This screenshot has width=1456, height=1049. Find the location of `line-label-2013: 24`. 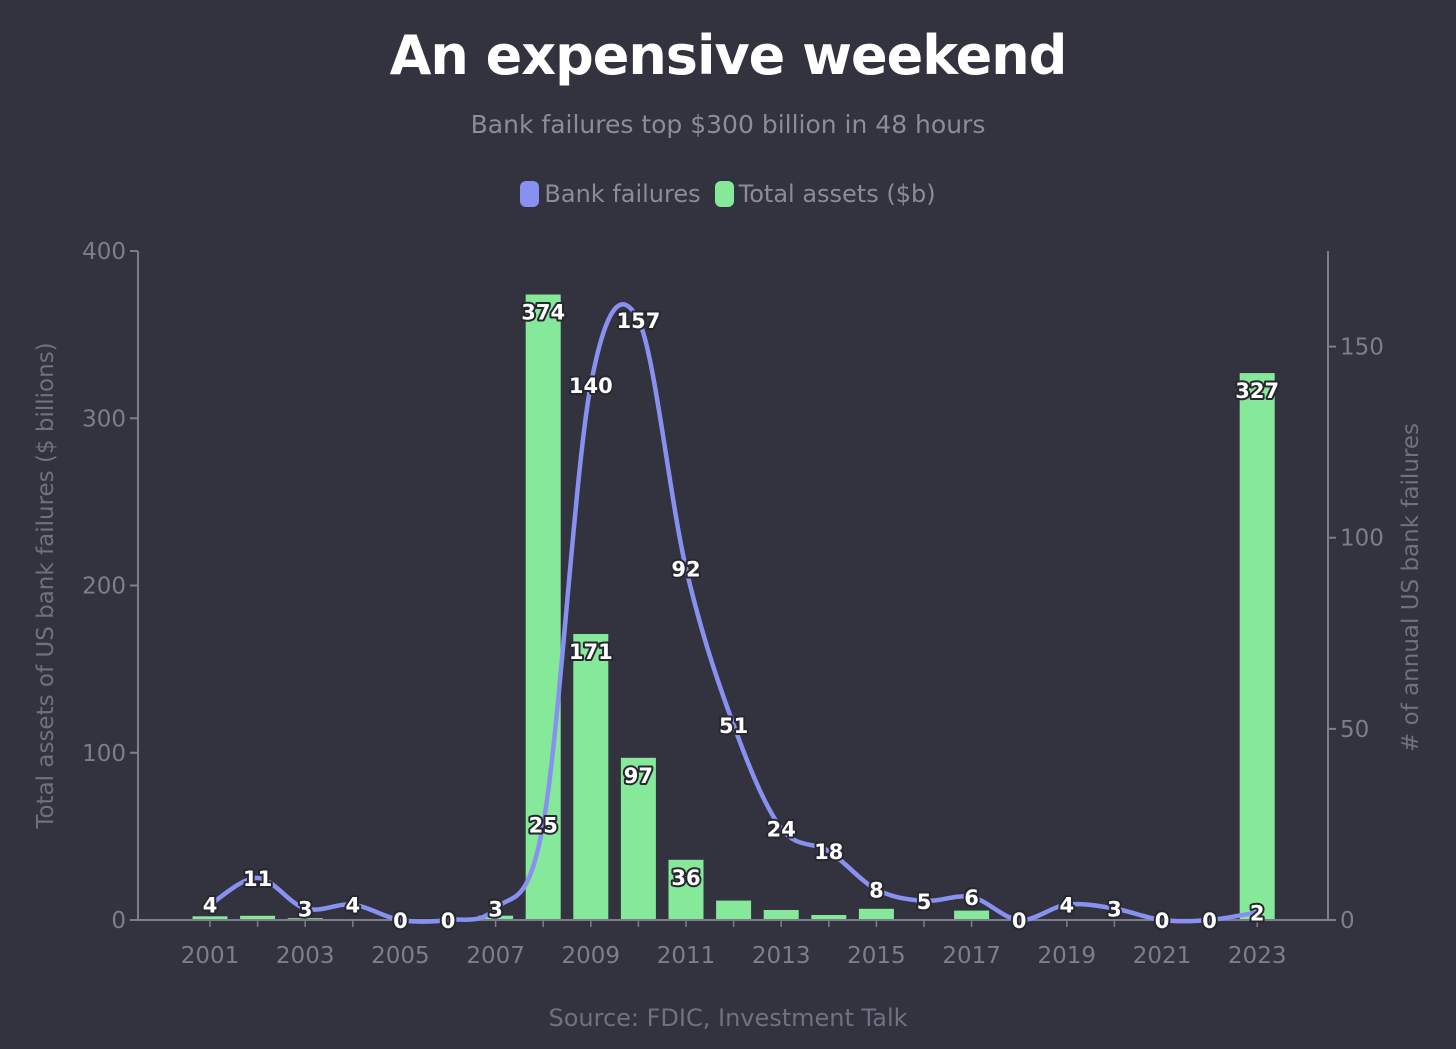

line-label-2013: 24 is located at coordinates (781, 829).